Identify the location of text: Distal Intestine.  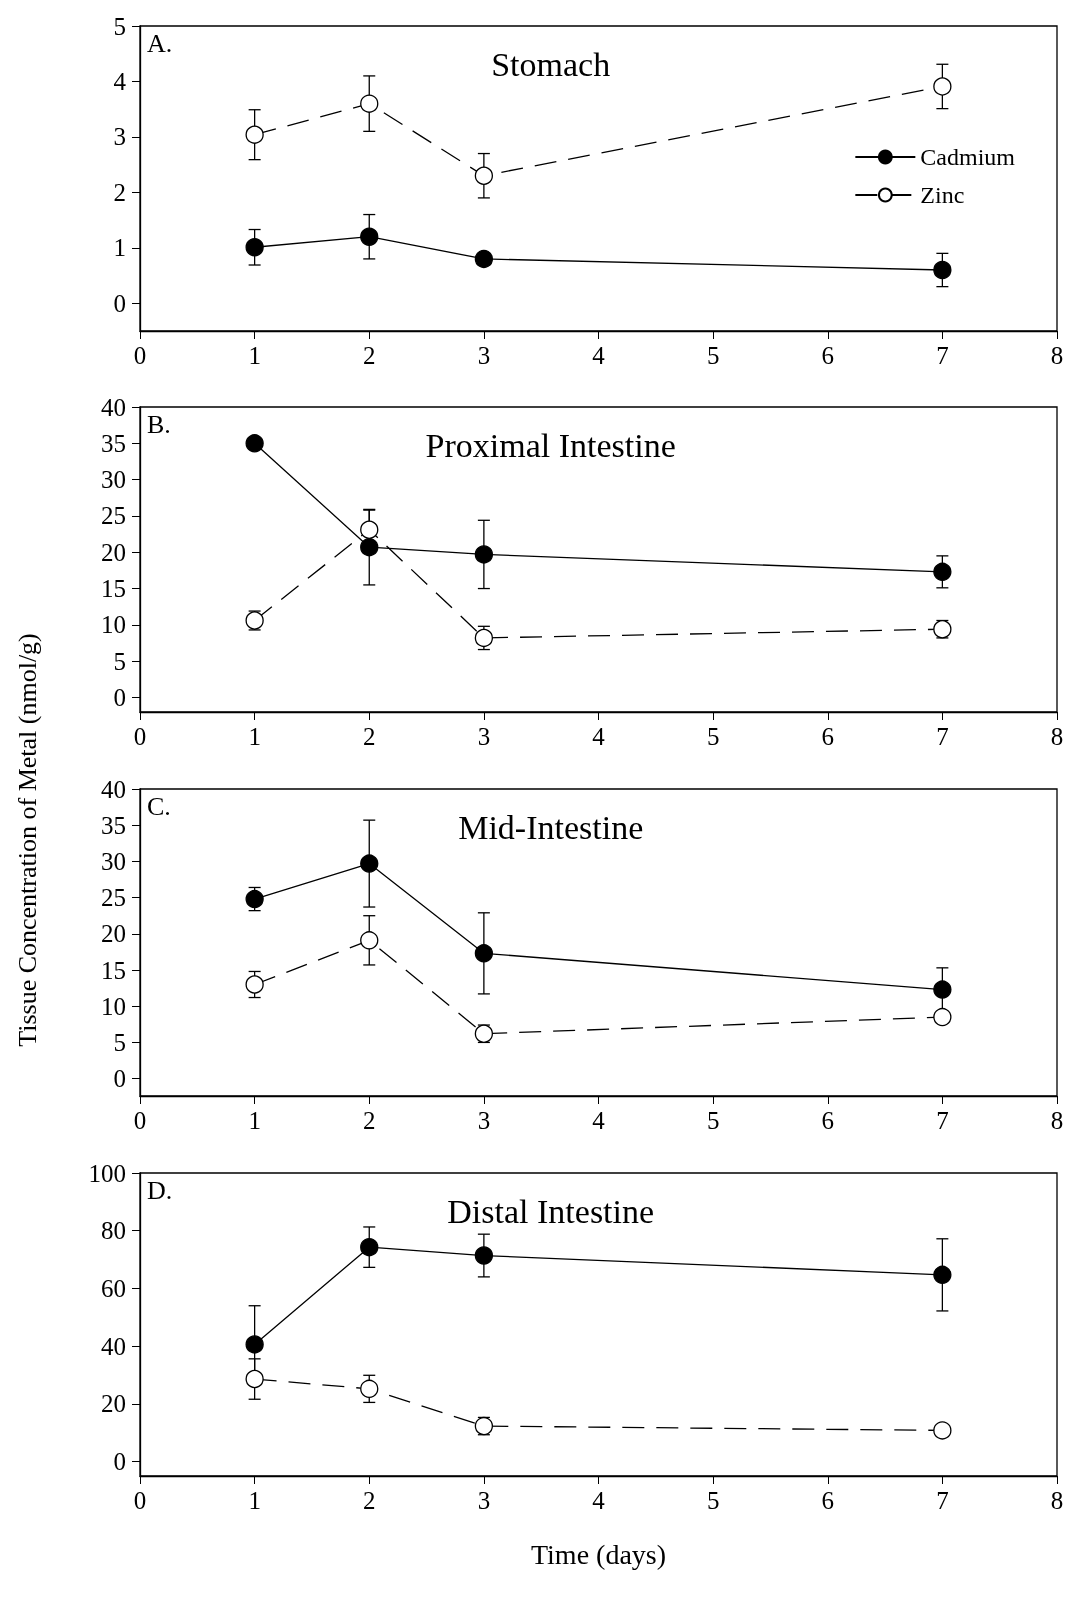
(551, 1211).